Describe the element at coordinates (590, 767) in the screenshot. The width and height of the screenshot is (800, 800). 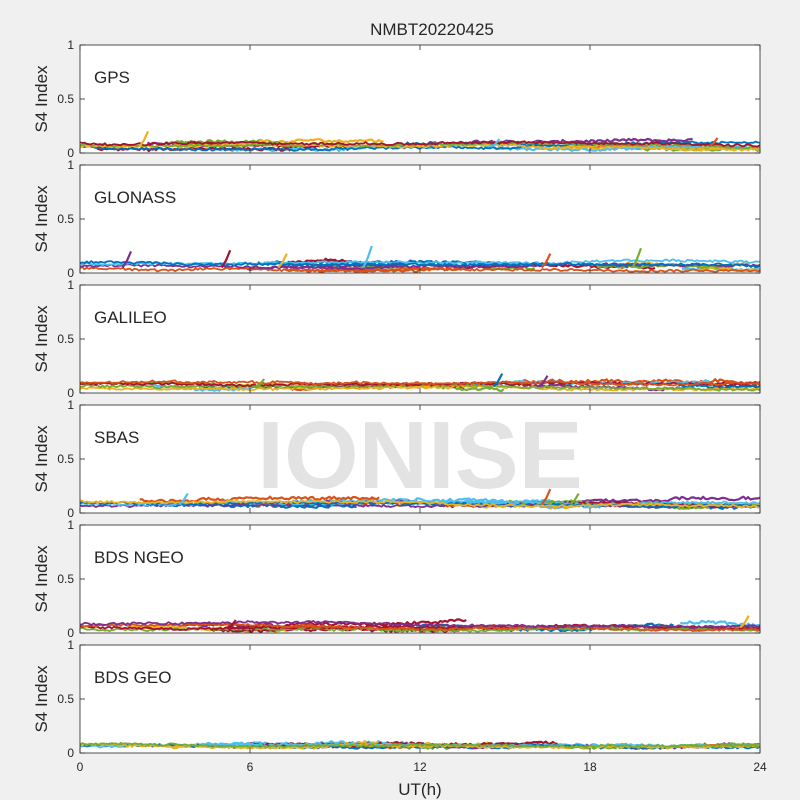
I see `x-tick-label: 18` at that location.